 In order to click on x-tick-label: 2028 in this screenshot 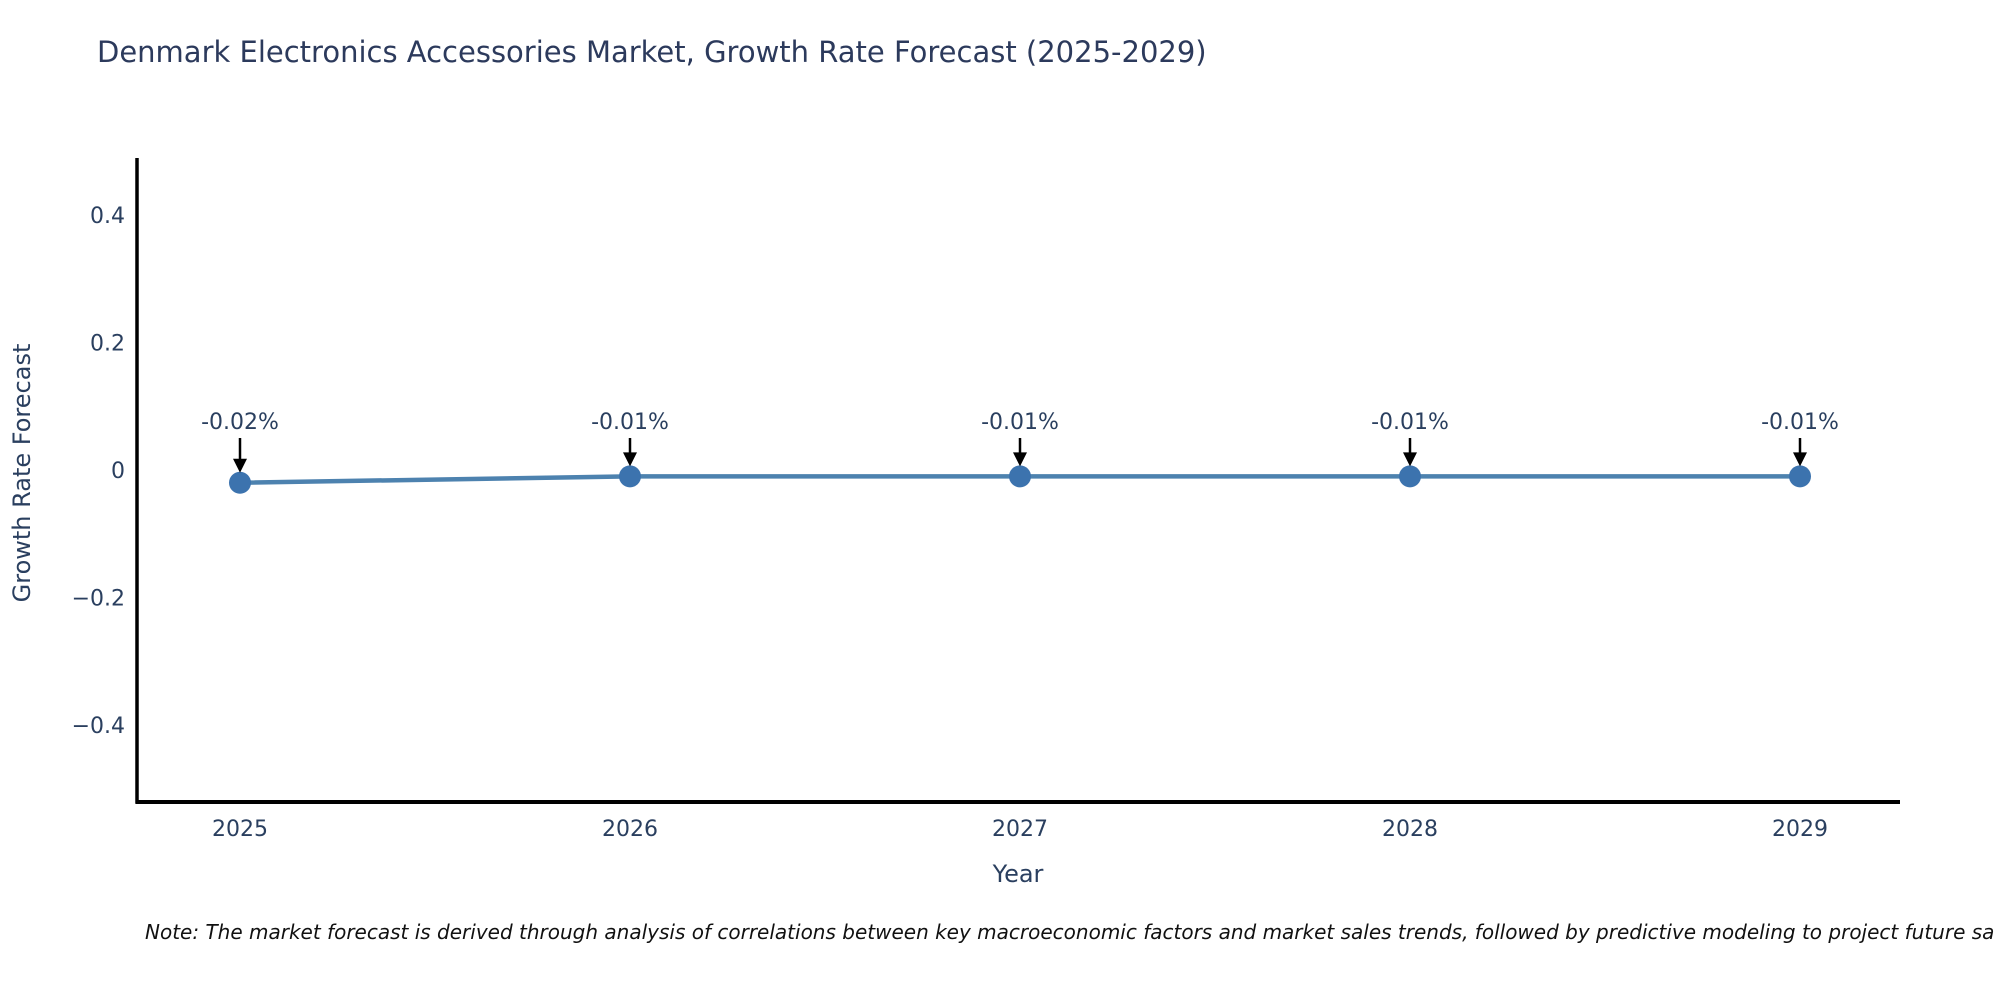, I will do `click(1410, 829)`.